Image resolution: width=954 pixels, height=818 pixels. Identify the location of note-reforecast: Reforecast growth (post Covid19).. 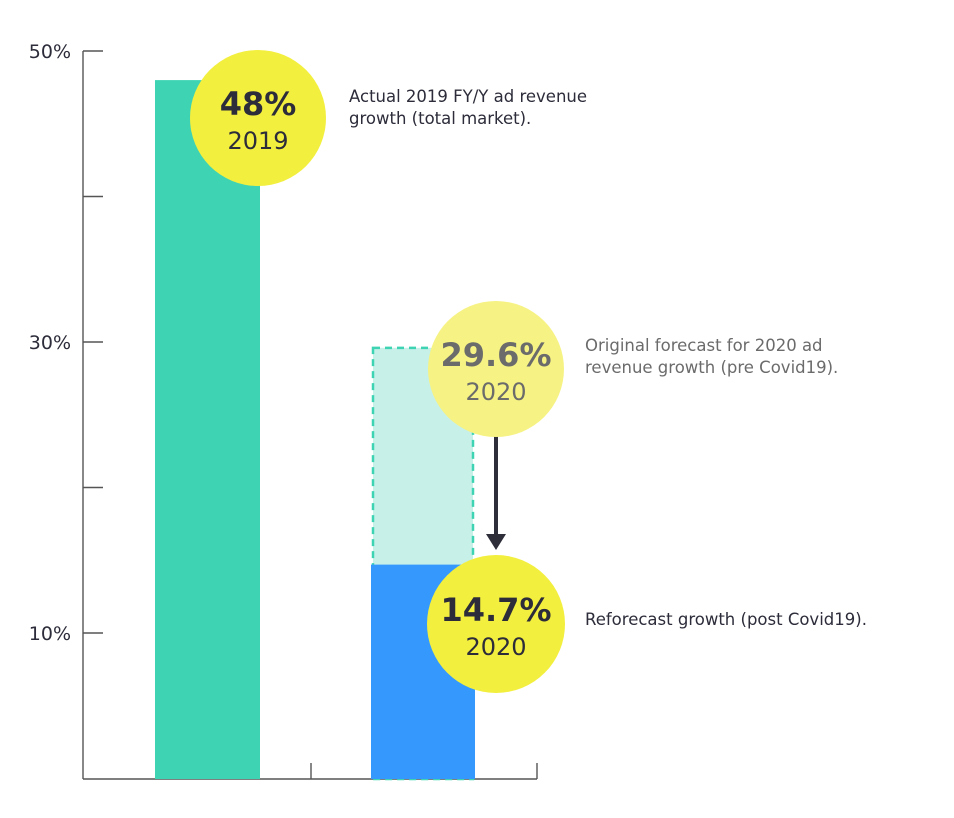
(726, 619).